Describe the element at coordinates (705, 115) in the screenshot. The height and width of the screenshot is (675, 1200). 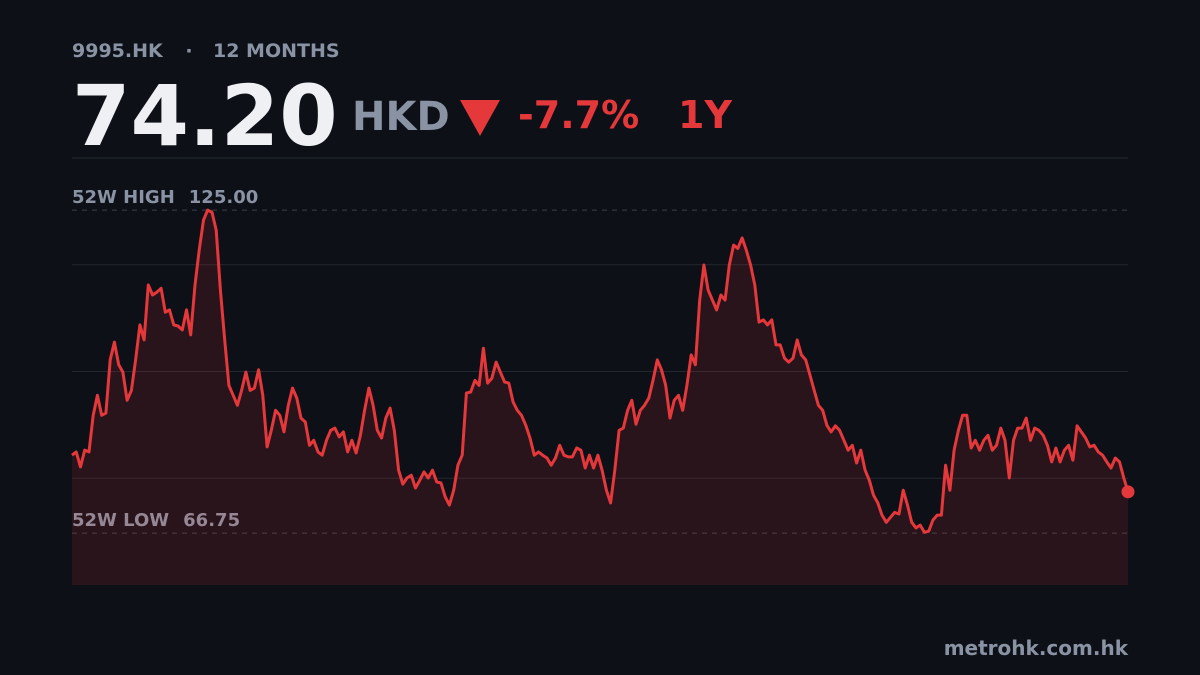
I see `range: 1Y` at that location.